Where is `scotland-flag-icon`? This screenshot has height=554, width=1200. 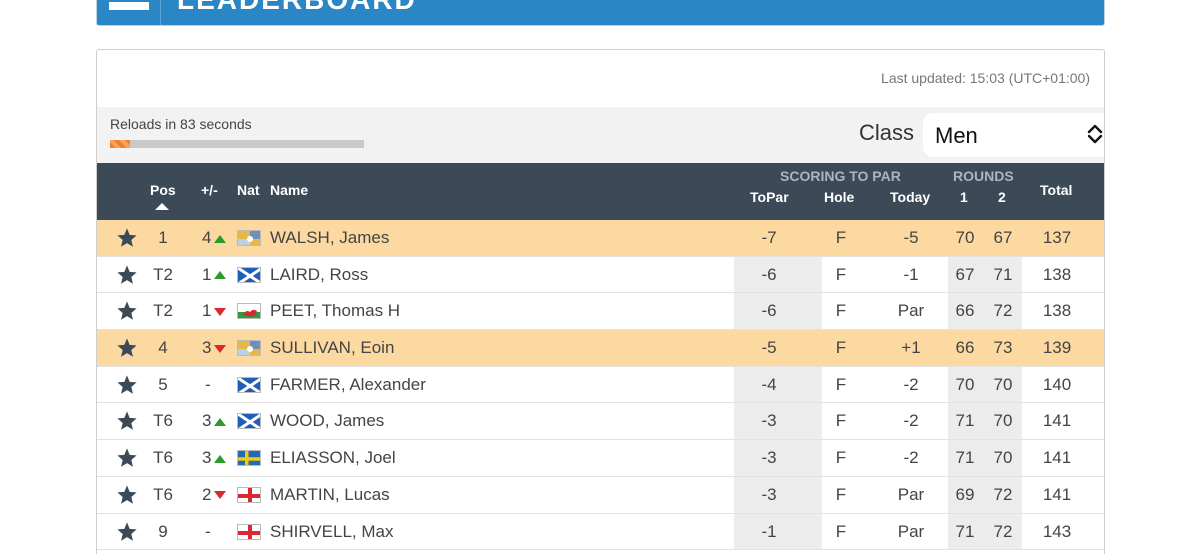 scotland-flag-icon is located at coordinates (249, 421).